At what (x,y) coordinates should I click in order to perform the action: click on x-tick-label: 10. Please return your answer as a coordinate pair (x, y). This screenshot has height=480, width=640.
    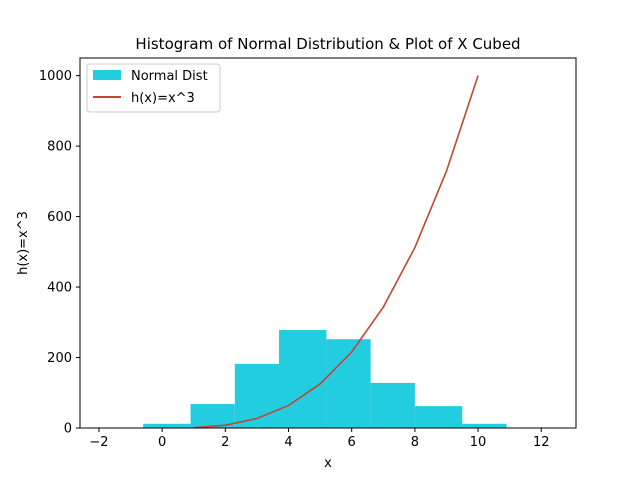
    Looking at the image, I should click on (478, 442).